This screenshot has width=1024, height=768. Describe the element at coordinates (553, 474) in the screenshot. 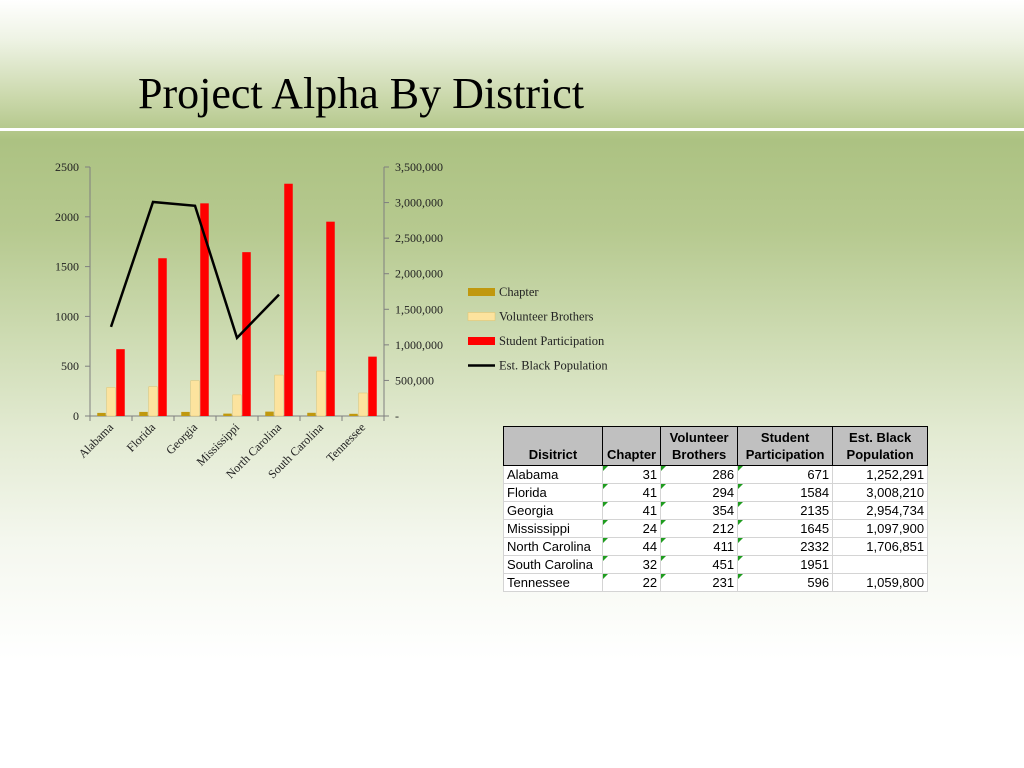

I see `cell-district: Alabama` at that location.